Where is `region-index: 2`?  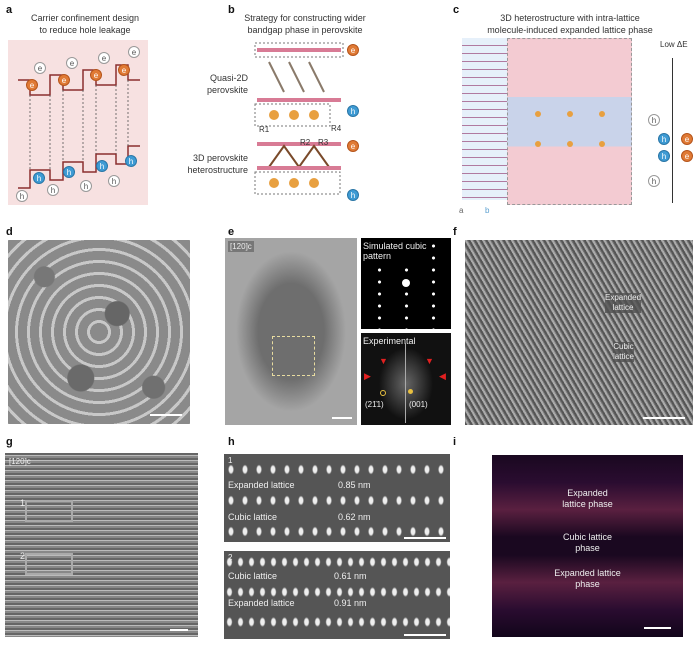 region-index: 2 is located at coordinates (230, 557).